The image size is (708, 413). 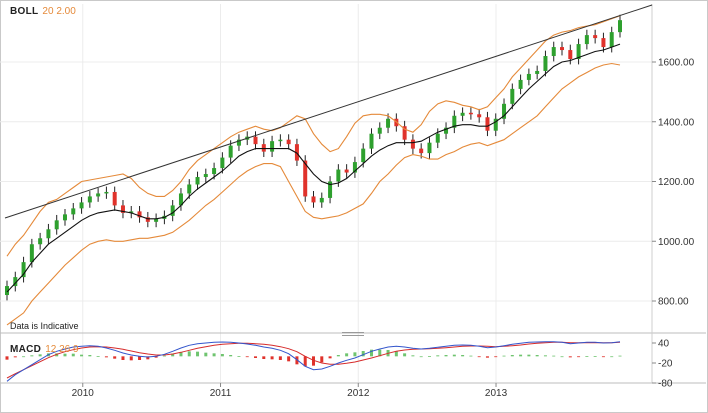 I want to click on x-tick-label: 2013, so click(x=496, y=393).